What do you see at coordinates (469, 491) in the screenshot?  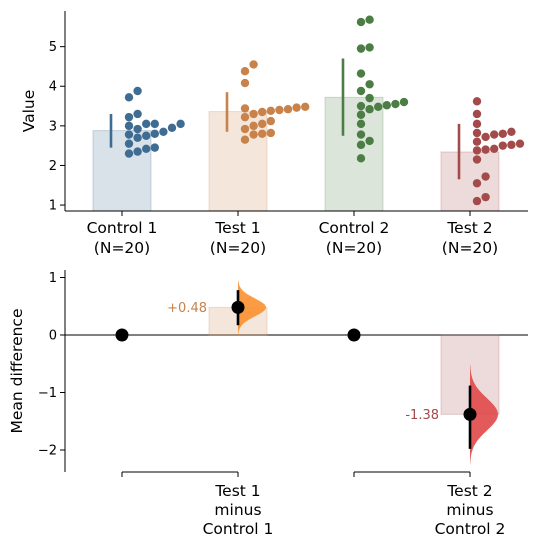 I see `comparison-label-line: Test 2` at bounding box center [469, 491].